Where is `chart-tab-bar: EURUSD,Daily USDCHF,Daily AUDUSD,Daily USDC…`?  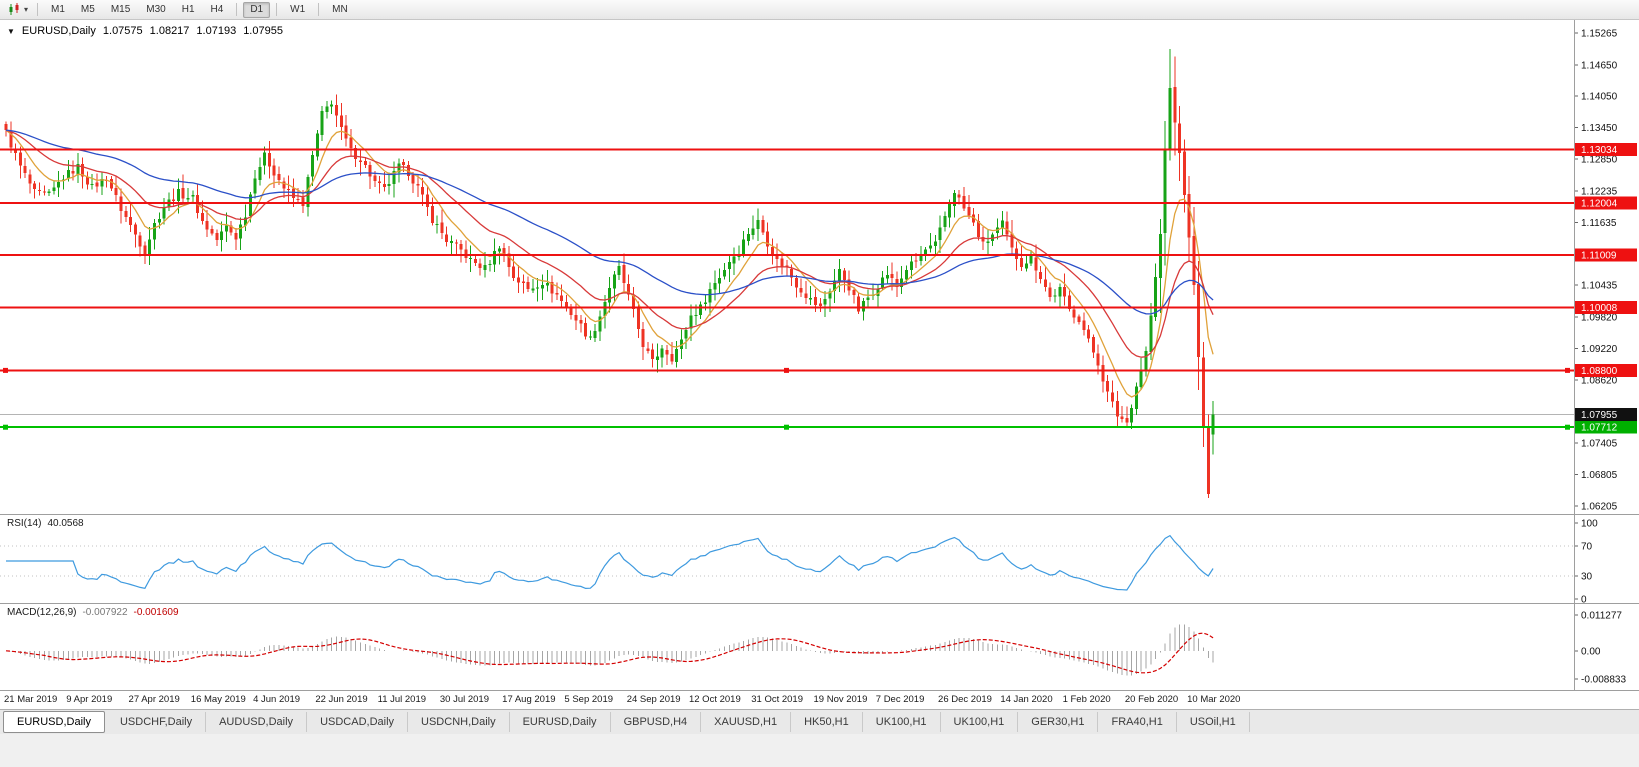 chart-tab-bar: EURUSD,Daily USDCHF,Daily AUDUSD,Daily USDC… is located at coordinates (819, 721).